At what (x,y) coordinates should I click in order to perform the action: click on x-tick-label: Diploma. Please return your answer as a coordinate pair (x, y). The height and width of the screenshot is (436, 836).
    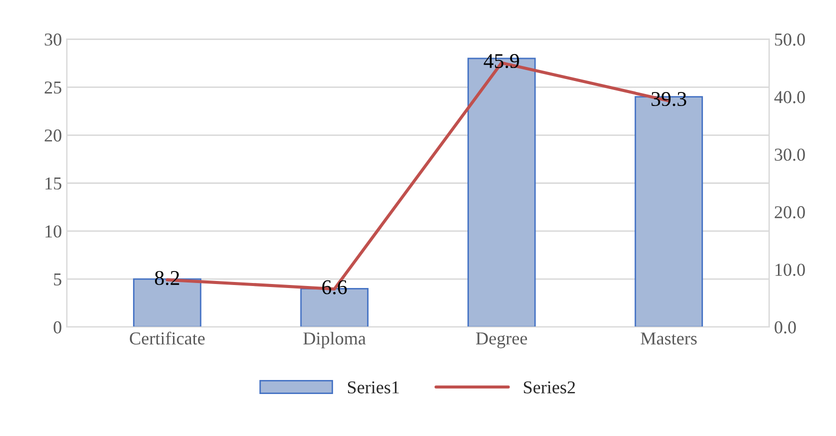
    Looking at the image, I should click on (334, 340).